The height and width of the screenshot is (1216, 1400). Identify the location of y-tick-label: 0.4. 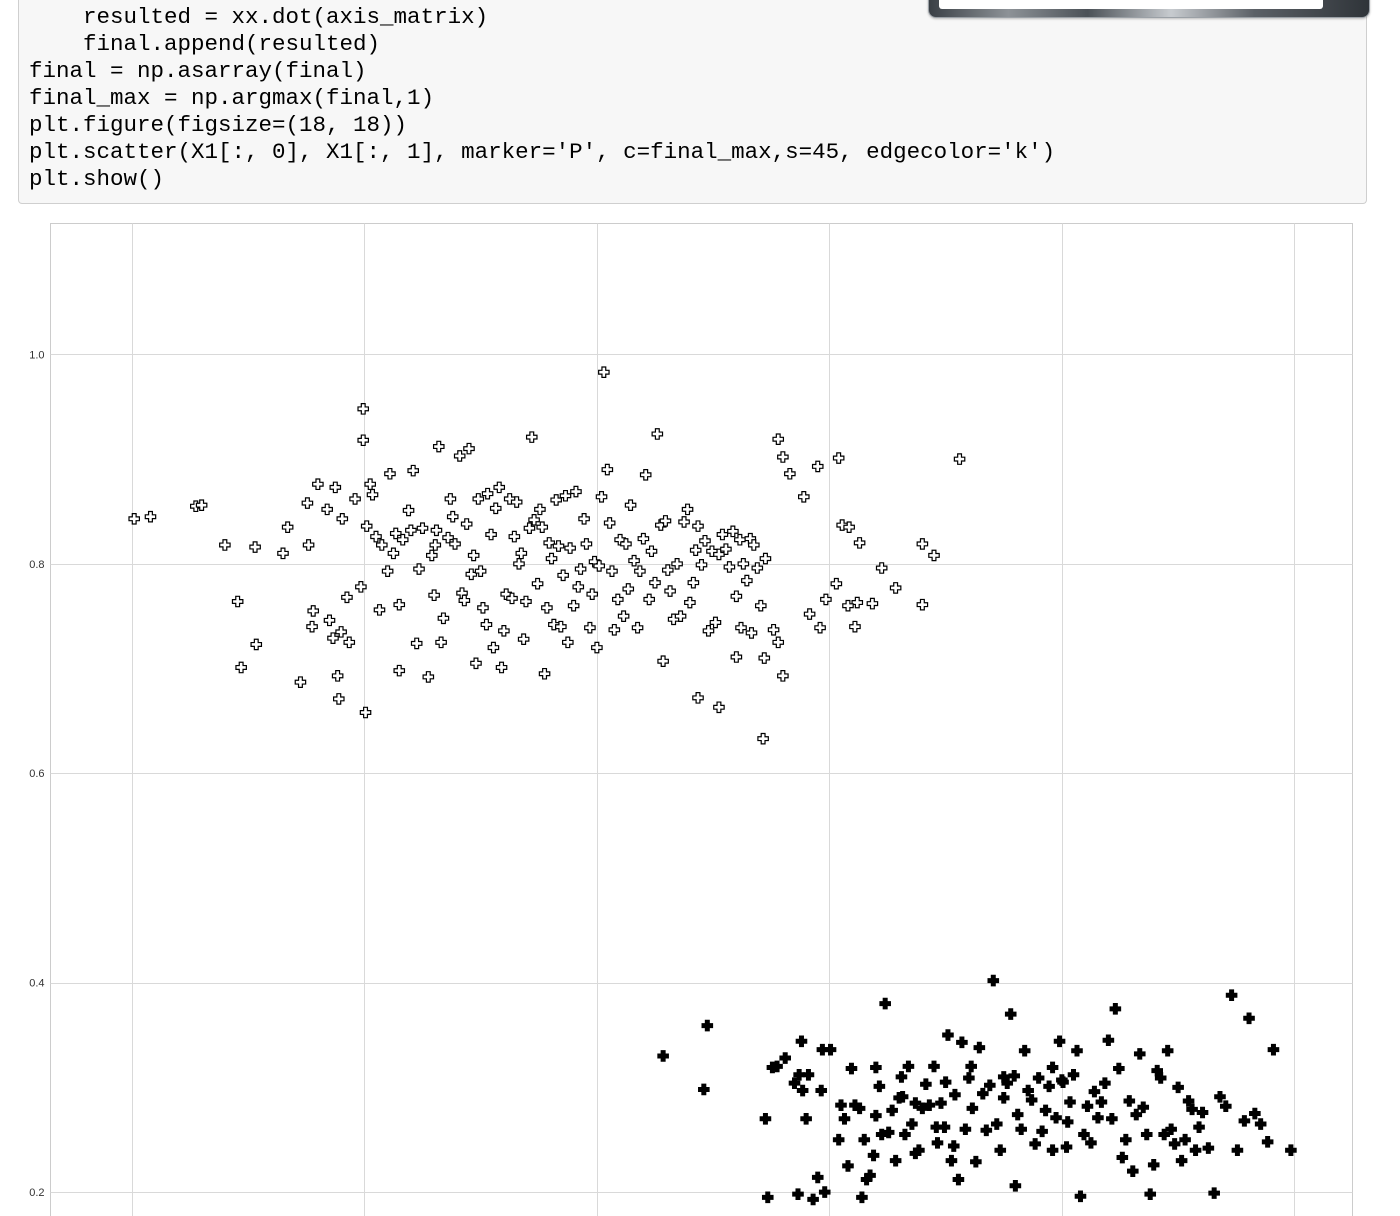
(36, 984).